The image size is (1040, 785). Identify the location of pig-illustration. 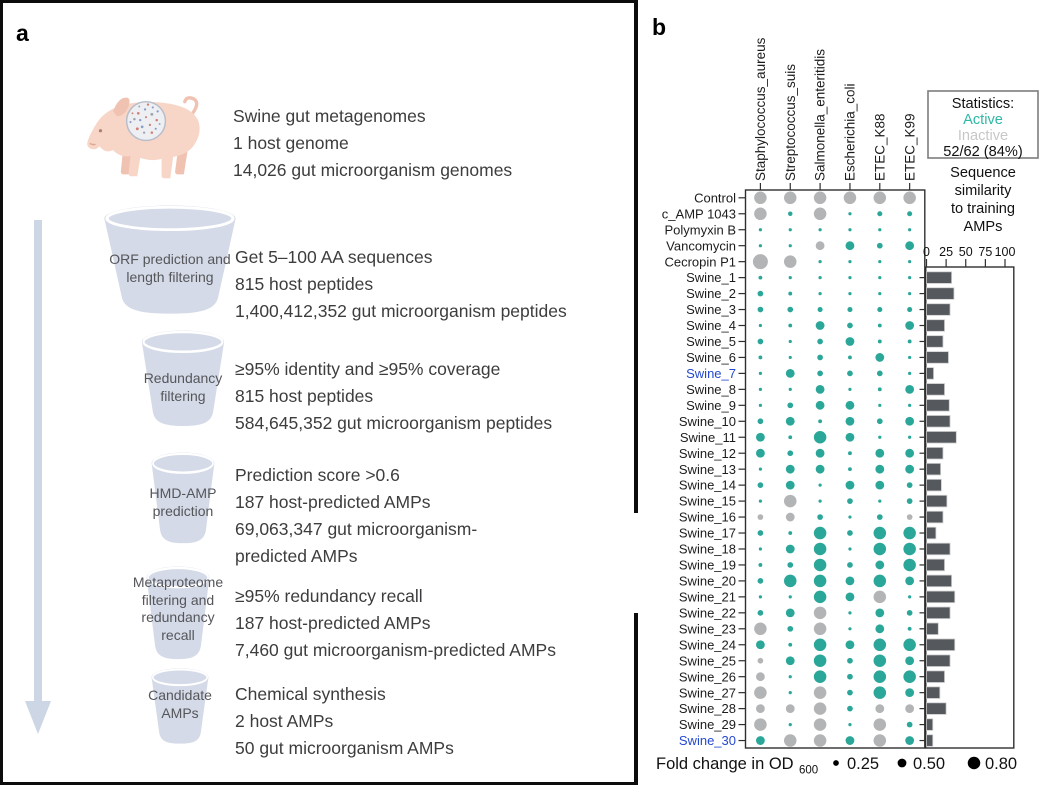
(143, 137).